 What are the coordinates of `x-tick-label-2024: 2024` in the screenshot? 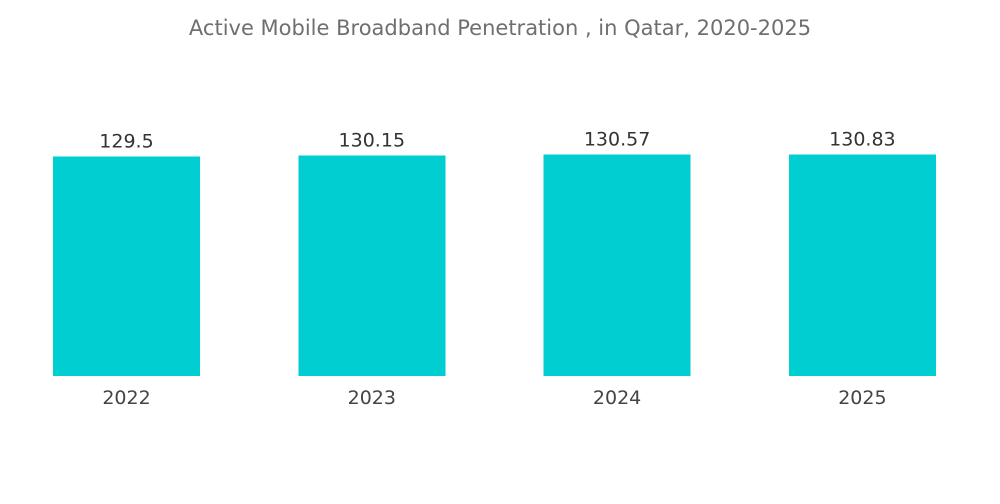 It's located at (617, 398).